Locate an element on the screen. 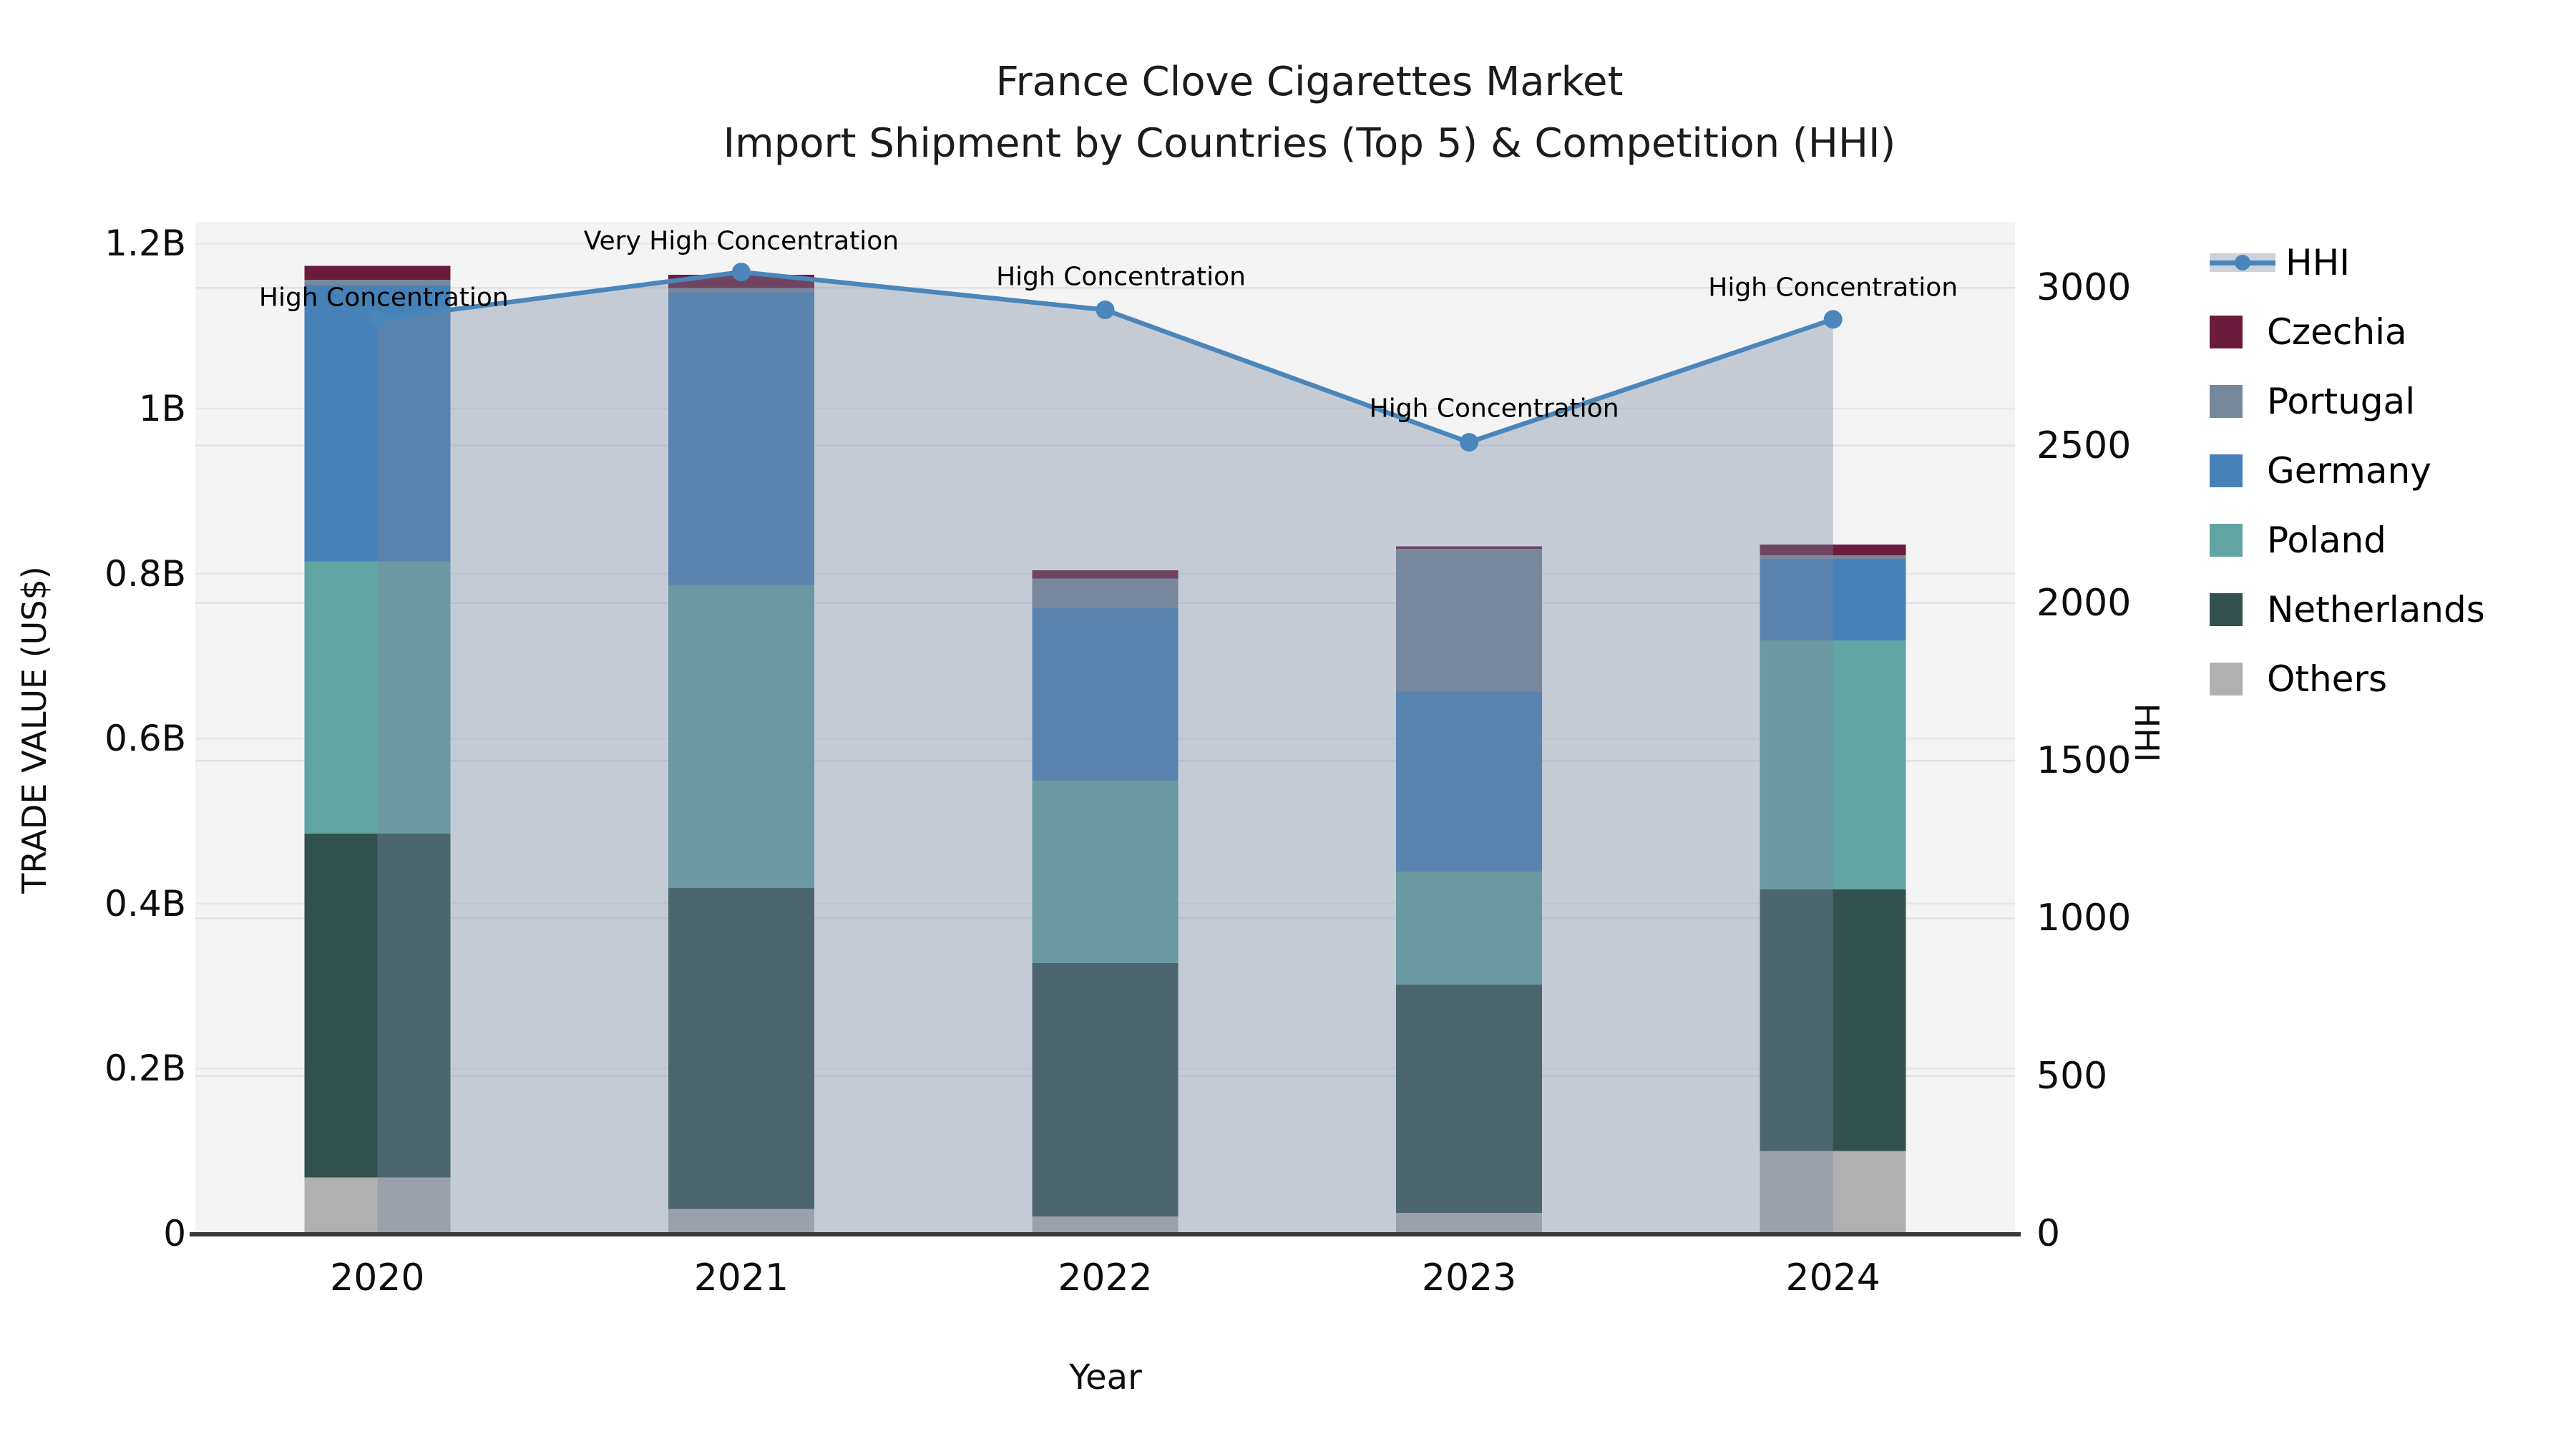 The image size is (2576, 1449). legend-label-portugal: Portugal is located at coordinates (2341, 401).